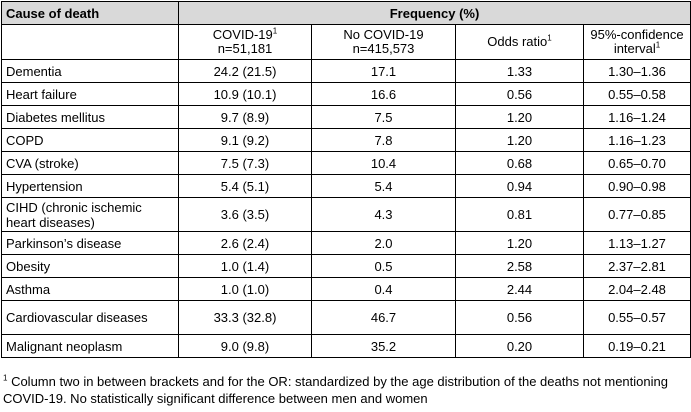  What do you see at coordinates (245, 214) in the screenshot?
I see `covid-frequency-cell: 3.6 (3.5)` at bounding box center [245, 214].